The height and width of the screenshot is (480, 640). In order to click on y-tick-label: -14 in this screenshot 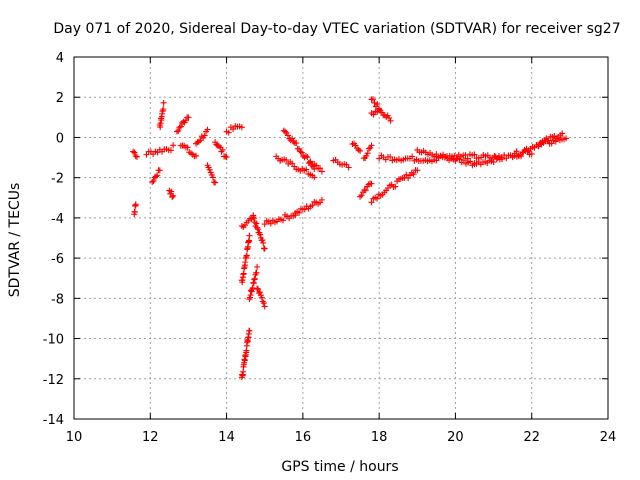, I will do `click(53, 420)`.